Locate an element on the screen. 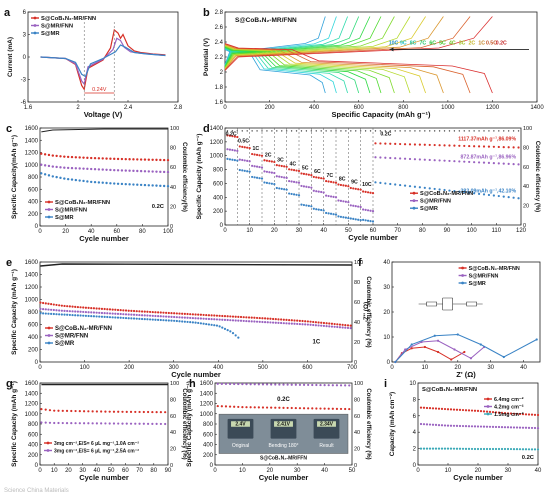  x-tick-label: 1000 is located at coordinates (448, 108).